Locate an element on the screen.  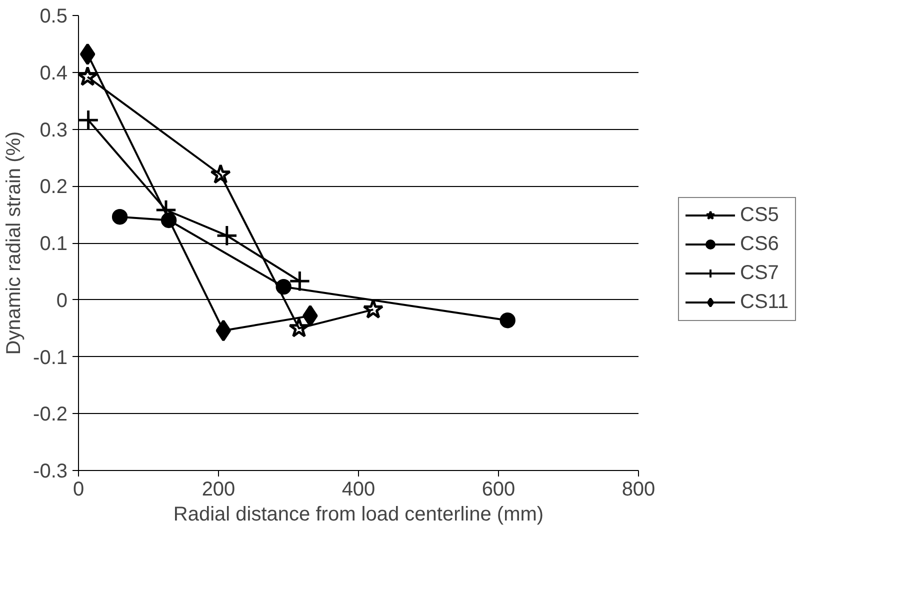
y-tick-label: 0.3 is located at coordinates (54, 130).